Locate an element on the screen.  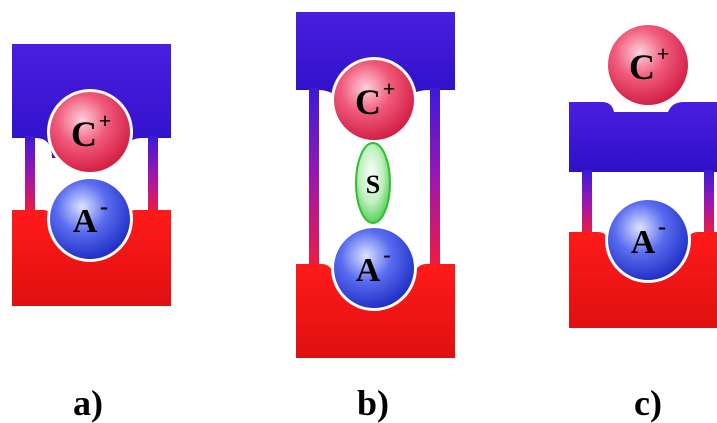
solvent-molecule: S is located at coordinates (373, 183).